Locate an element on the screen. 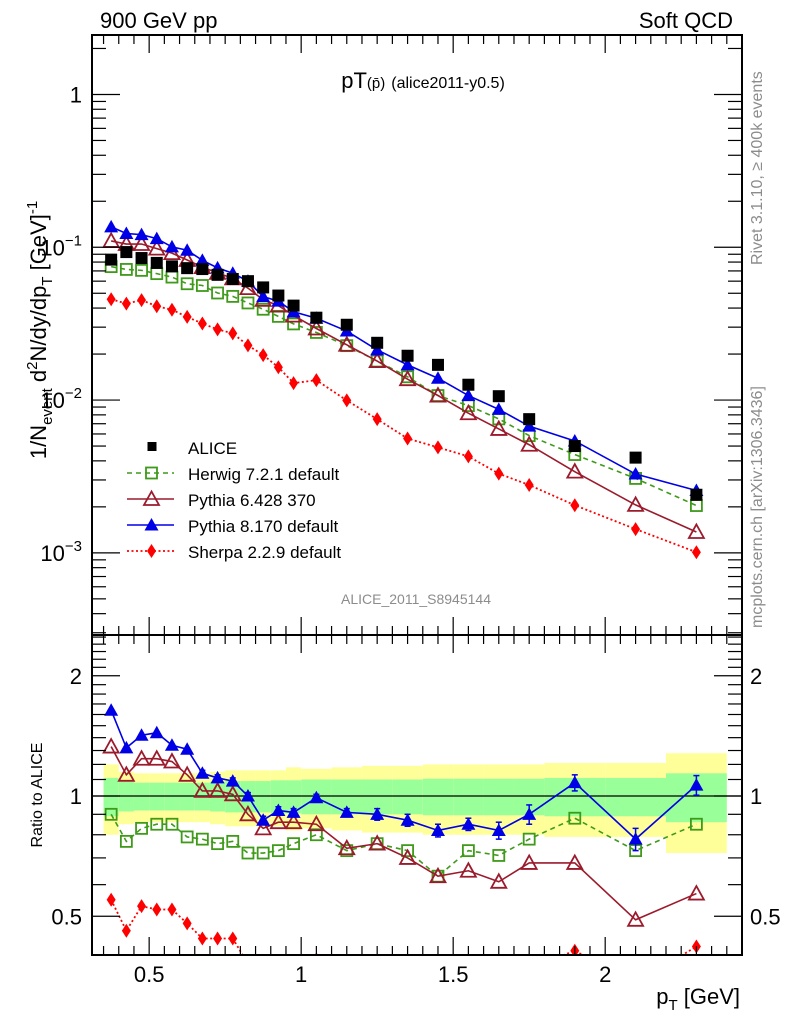 This screenshot has height=1024, width=786. x-tick-label: 1.5 is located at coordinates (453, 974).